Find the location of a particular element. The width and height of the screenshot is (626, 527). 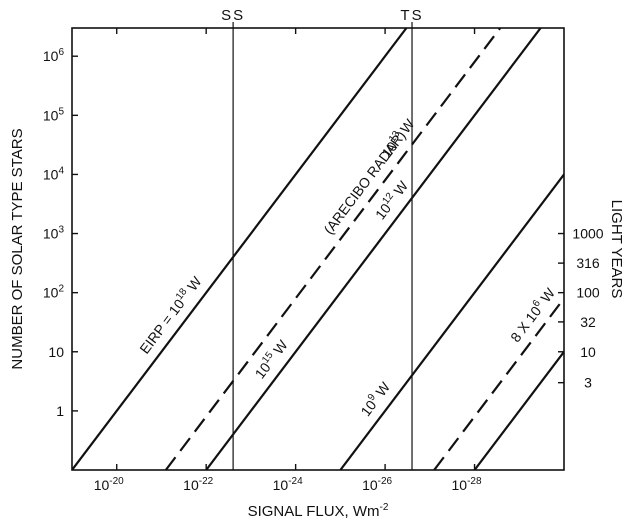

y-axis-title-left: NUMBER OF SOLAR TYPE STARS is located at coordinates (17, 248).